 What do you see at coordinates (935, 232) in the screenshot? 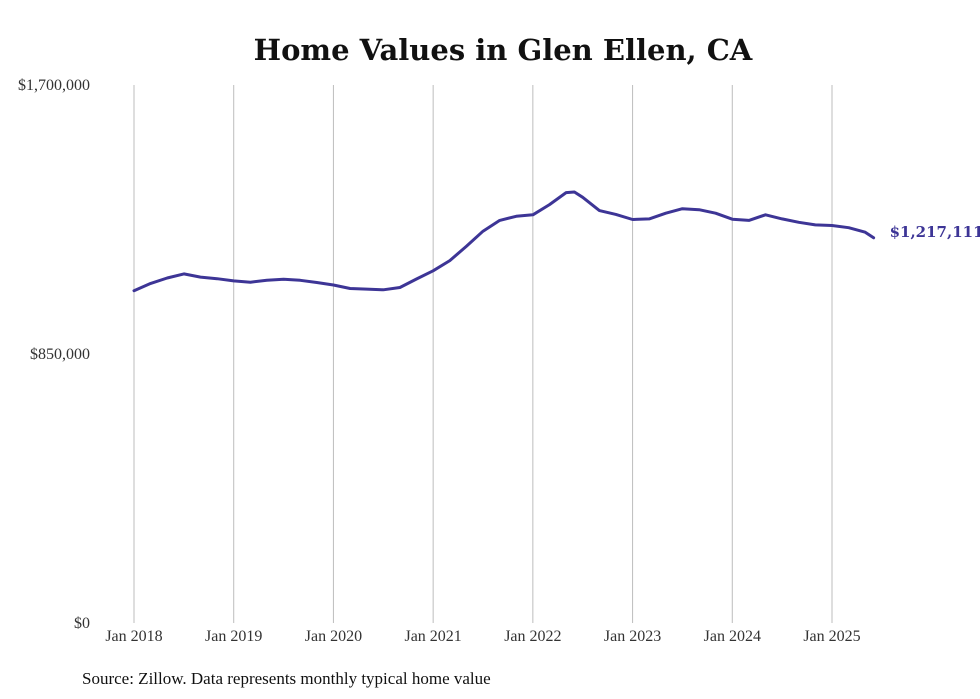
I see `end-value-label: $1,217,111` at bounding box center [935, 232].